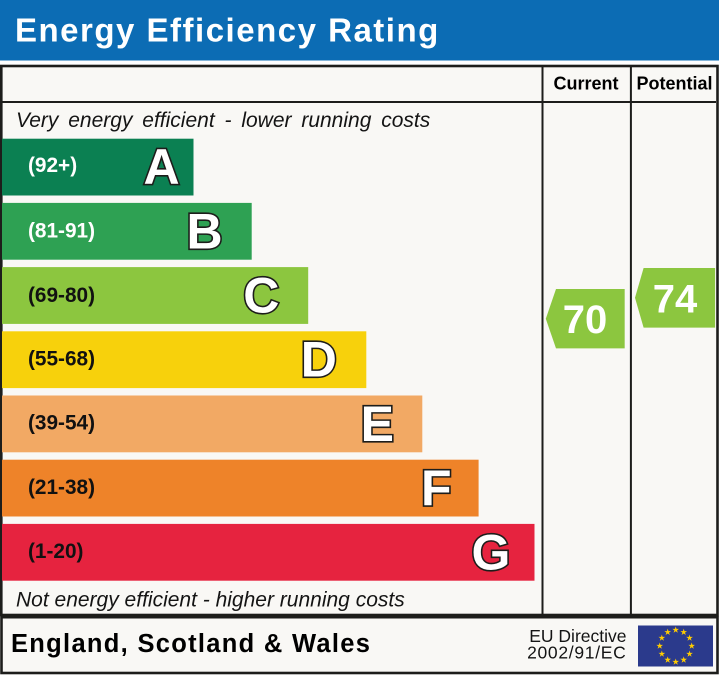 The image size is (719, 675). I want to click on svg-text: Current, so click(585, 84).